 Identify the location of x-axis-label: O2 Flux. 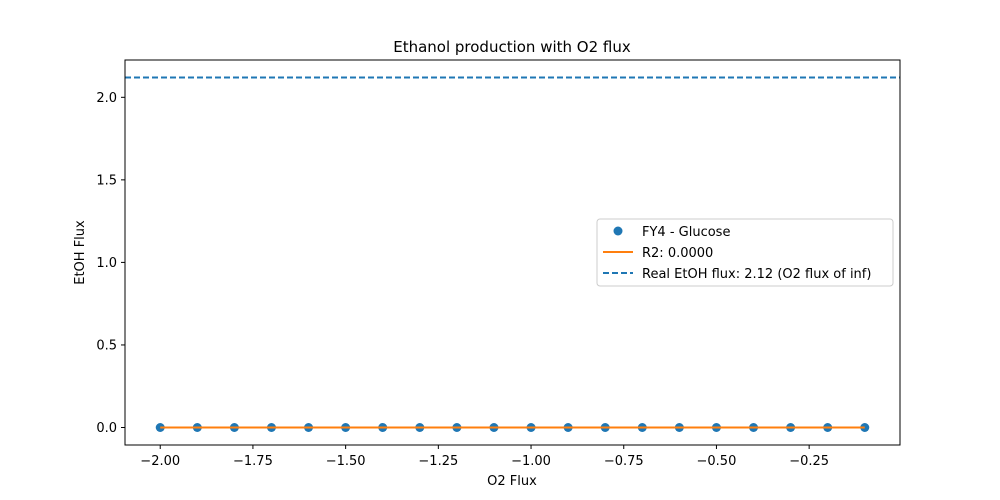
(512, 481).